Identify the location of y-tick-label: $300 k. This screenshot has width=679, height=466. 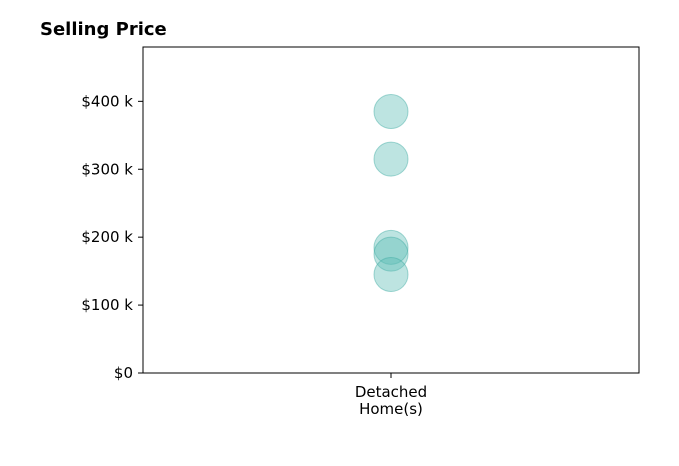
(107, 169).